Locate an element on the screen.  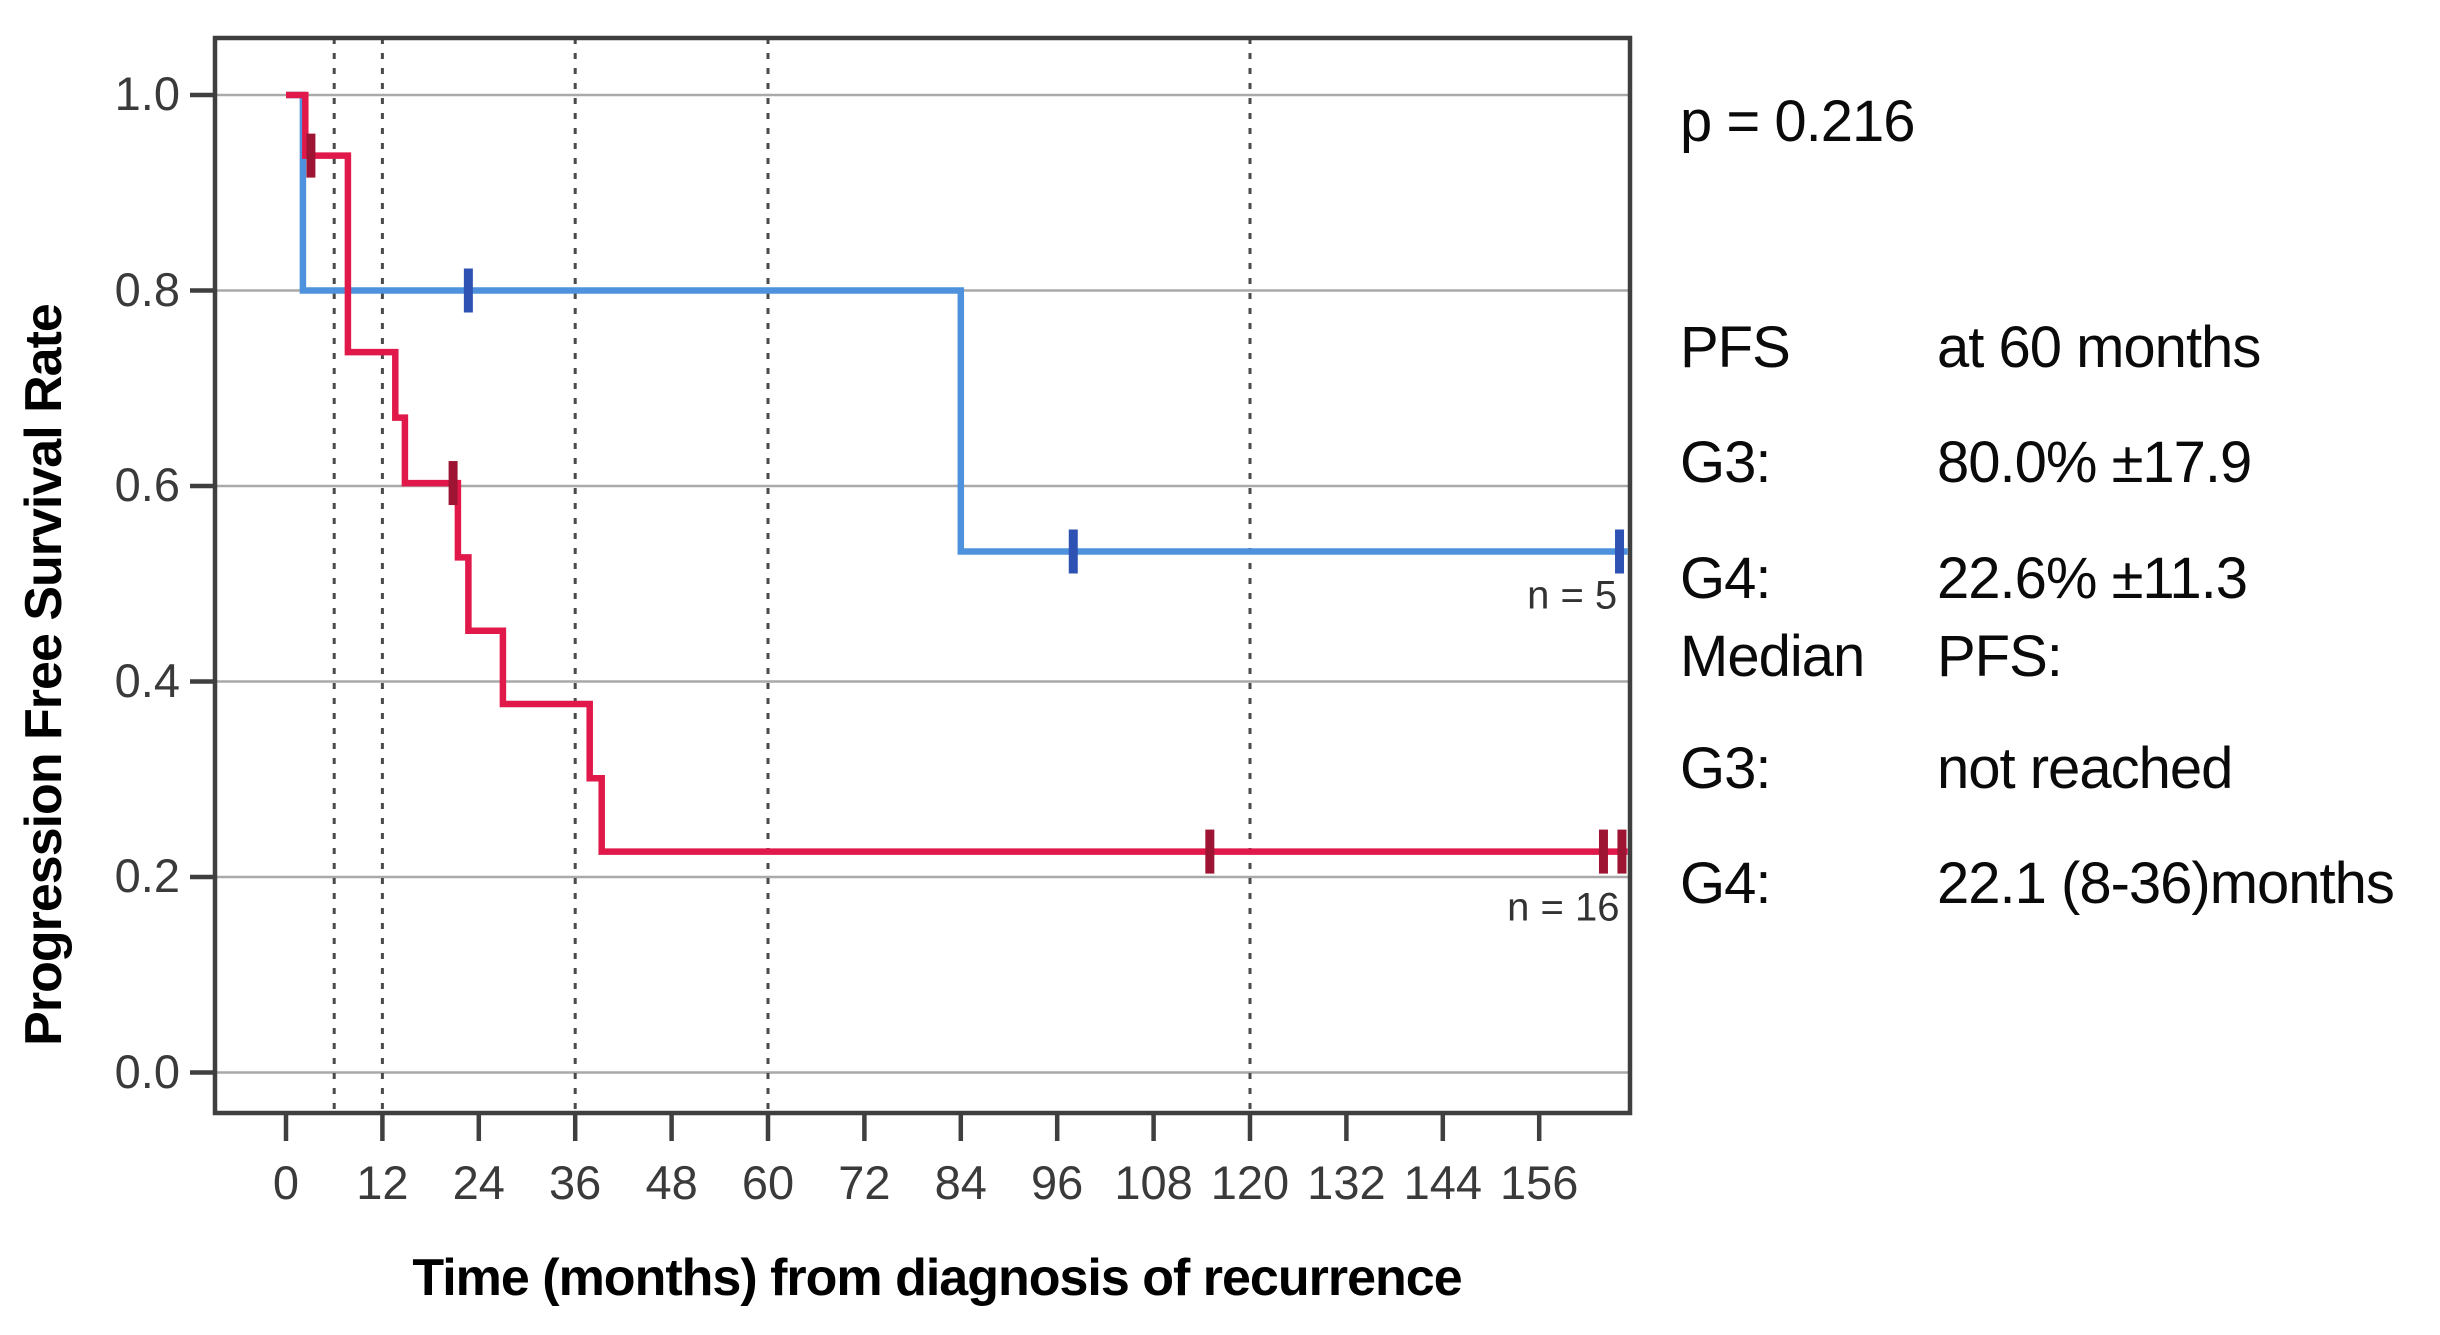
g4-pfs-row: G4: 22.6% ±11.3 is located at coordinates (1964, 578).